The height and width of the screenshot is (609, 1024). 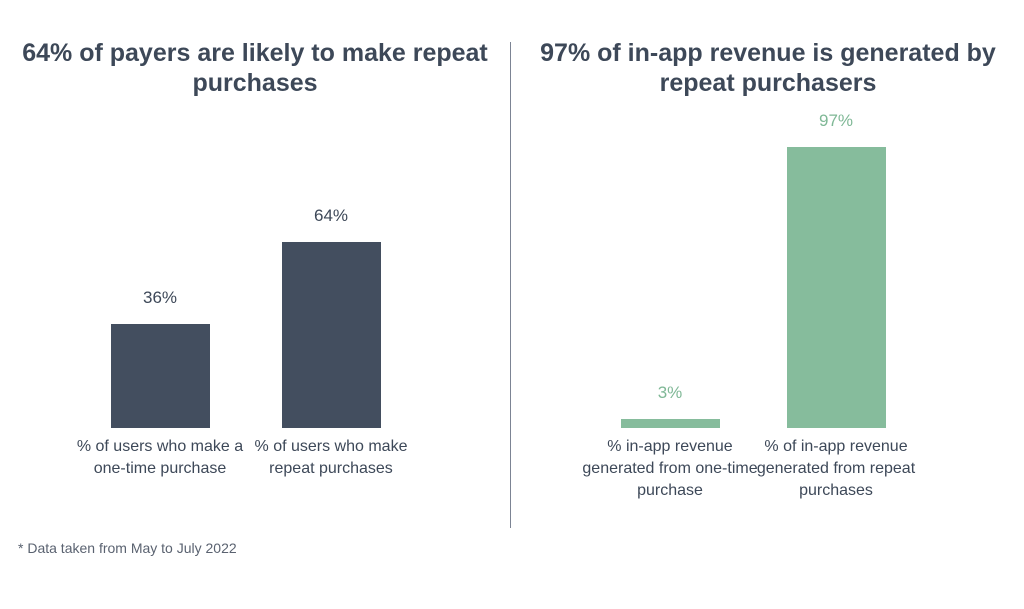 I want to click on bar-one-time-revenue, so click(x=670, y=423).